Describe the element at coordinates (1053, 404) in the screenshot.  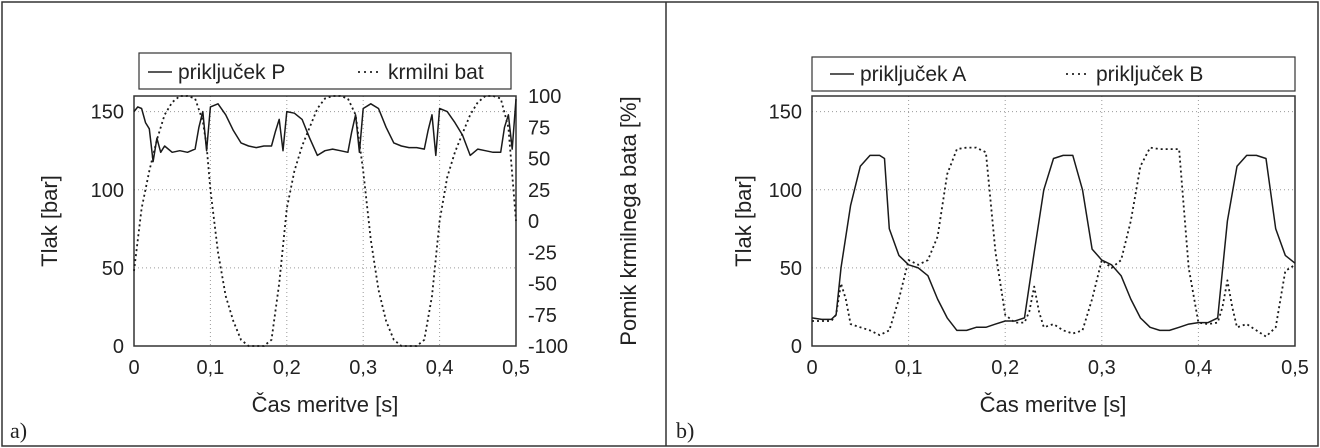
I see `chart-b-x-axis-label: Čas meritve [s]` at that location.